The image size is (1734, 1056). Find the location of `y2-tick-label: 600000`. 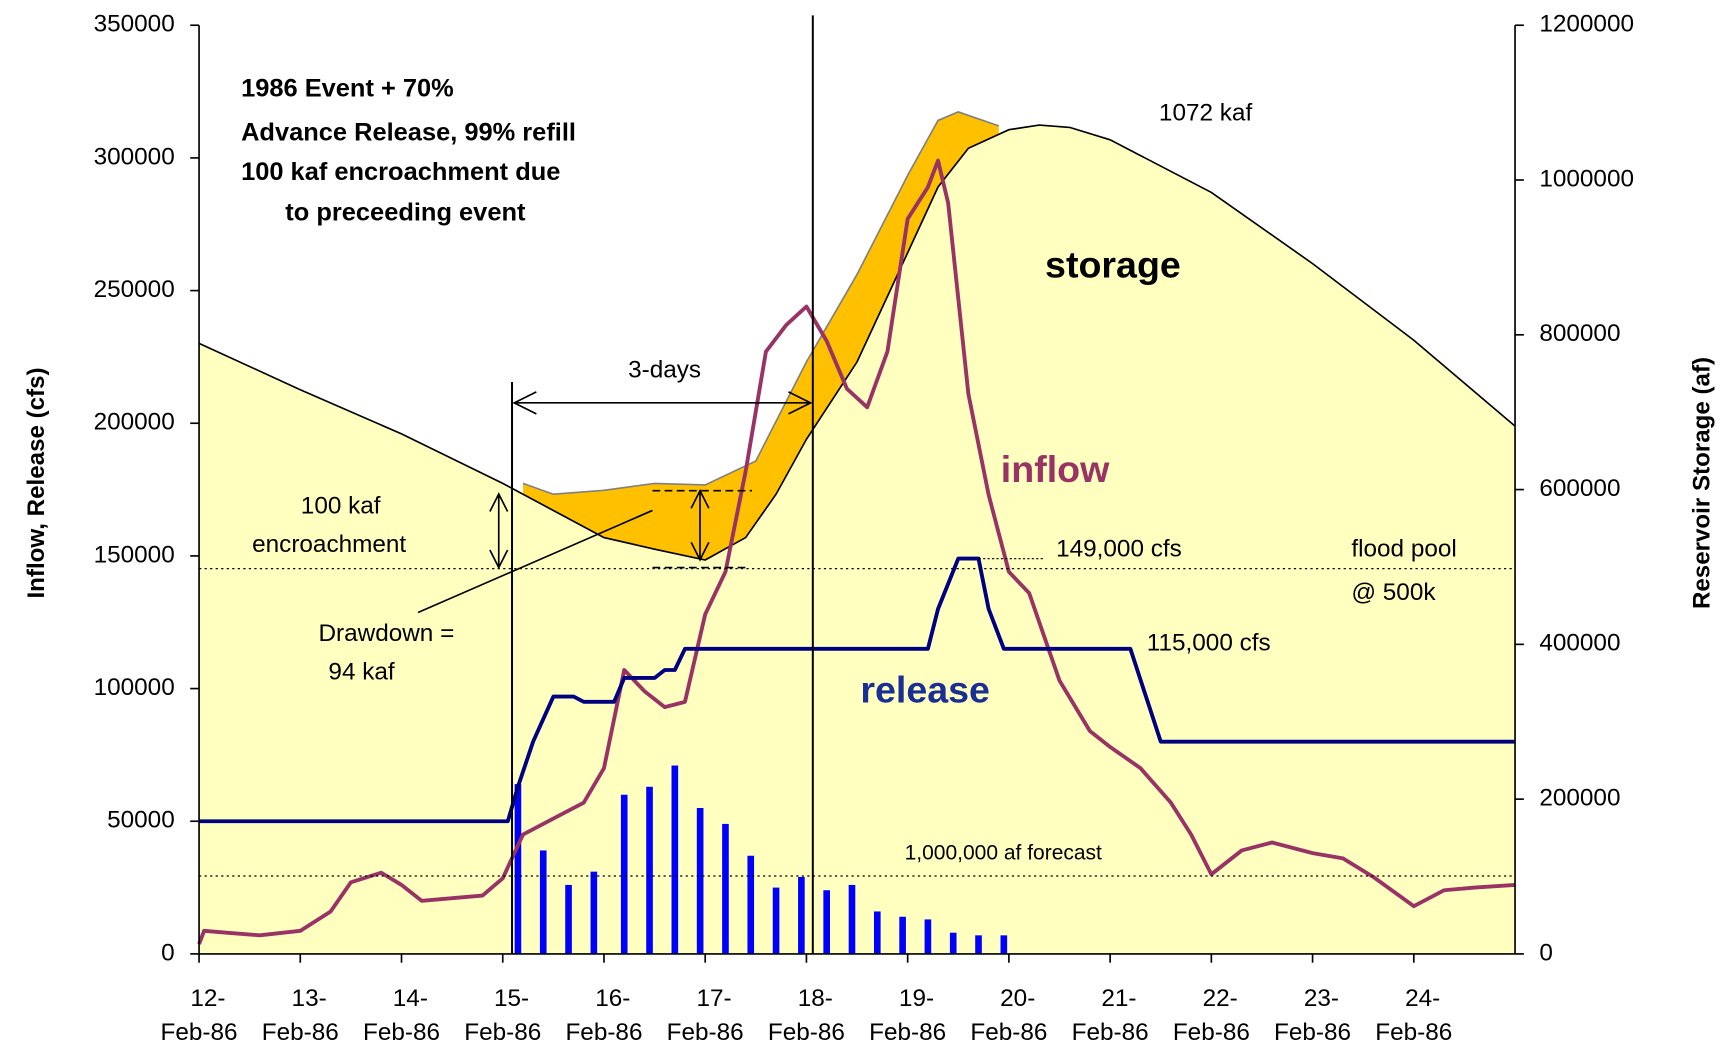

y2-tick-label: 600000 is located at coordinates (1579, 488).